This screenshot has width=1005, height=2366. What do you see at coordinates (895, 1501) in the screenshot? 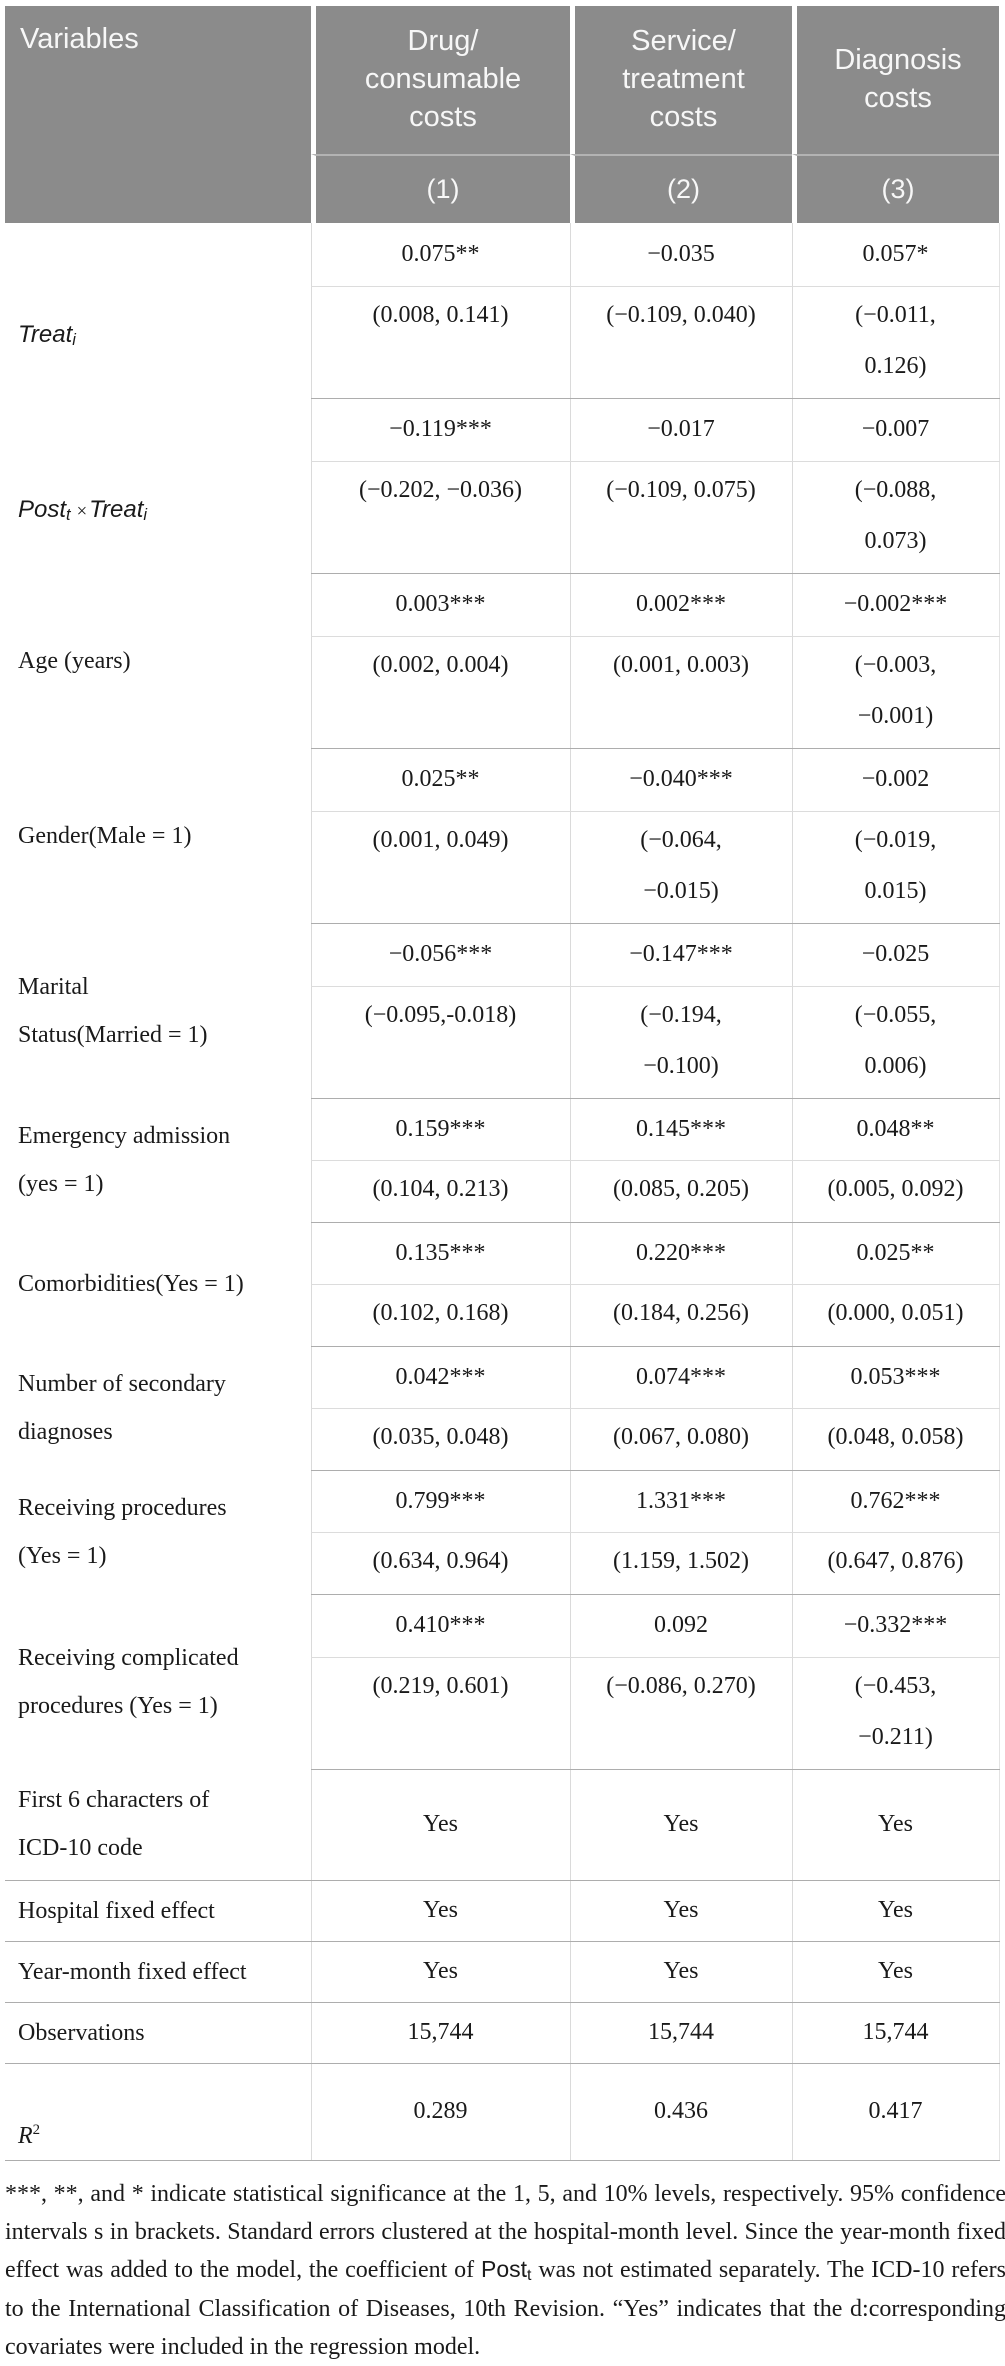
I see `coefficient-cell: 0.762***` at bounding box center [895, 1501].